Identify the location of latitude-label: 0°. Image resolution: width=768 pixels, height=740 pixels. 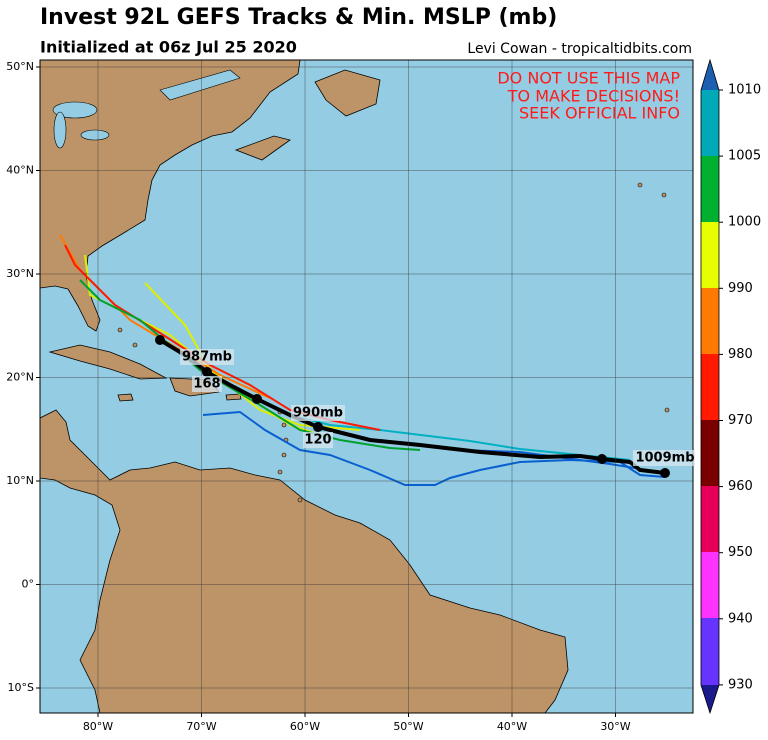
(28, 584).